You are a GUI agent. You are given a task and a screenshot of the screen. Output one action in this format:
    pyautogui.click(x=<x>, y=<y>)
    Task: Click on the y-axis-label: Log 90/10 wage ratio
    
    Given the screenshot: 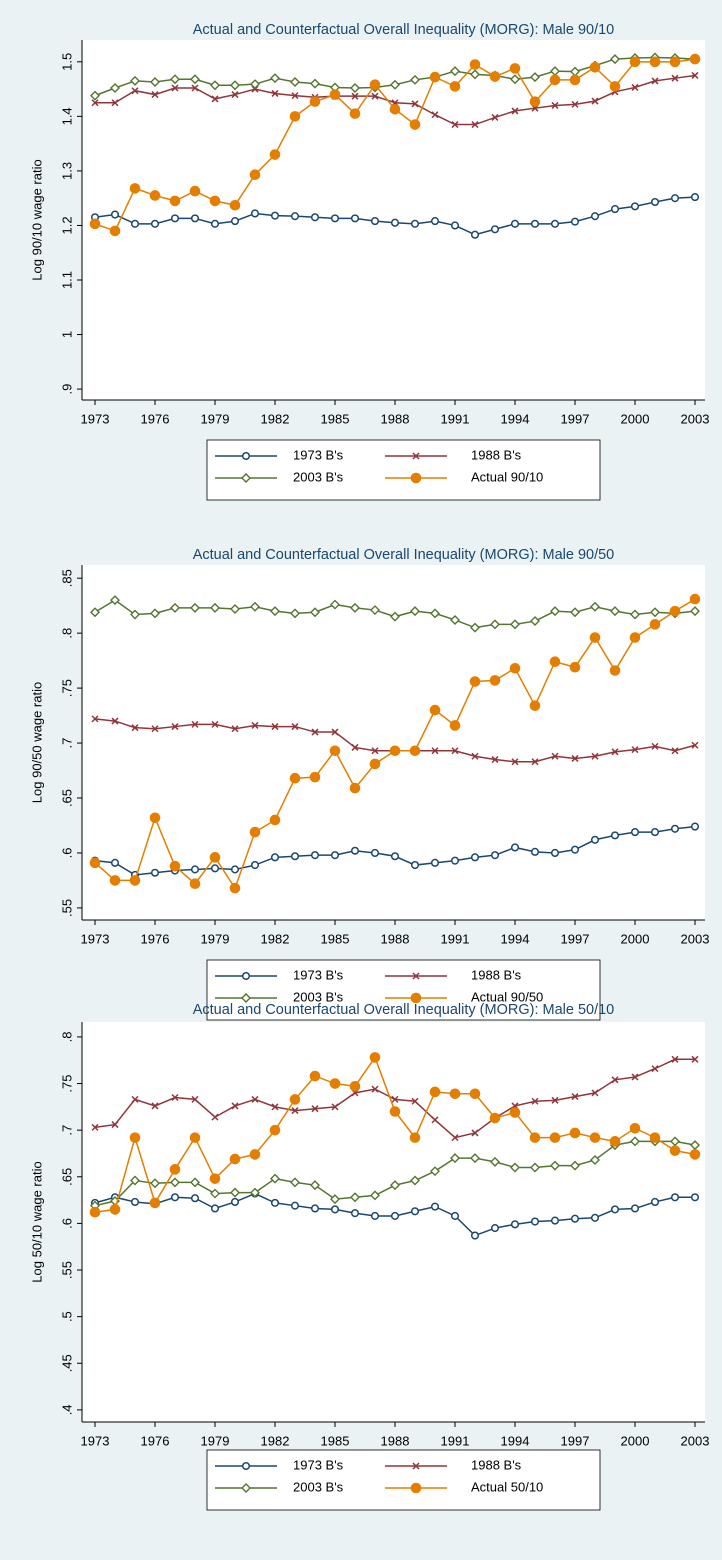 What is the action you would take?
    pyautogui.click(x=36, y=219)
    